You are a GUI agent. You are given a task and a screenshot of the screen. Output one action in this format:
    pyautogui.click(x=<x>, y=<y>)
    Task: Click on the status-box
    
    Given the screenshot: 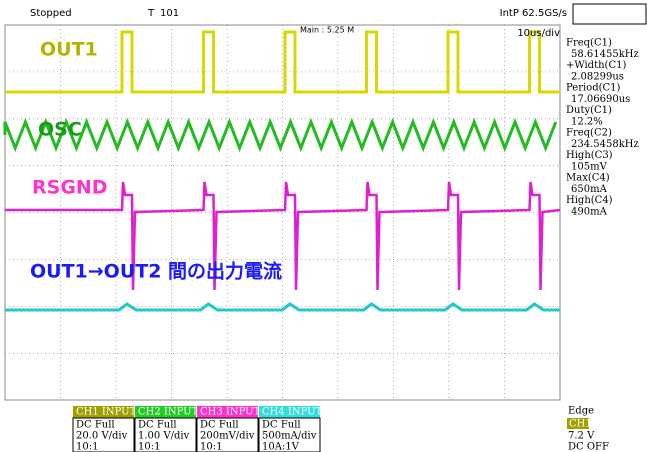 What is the action you would take?
    pyautogui.click(x=609, y=14)
    